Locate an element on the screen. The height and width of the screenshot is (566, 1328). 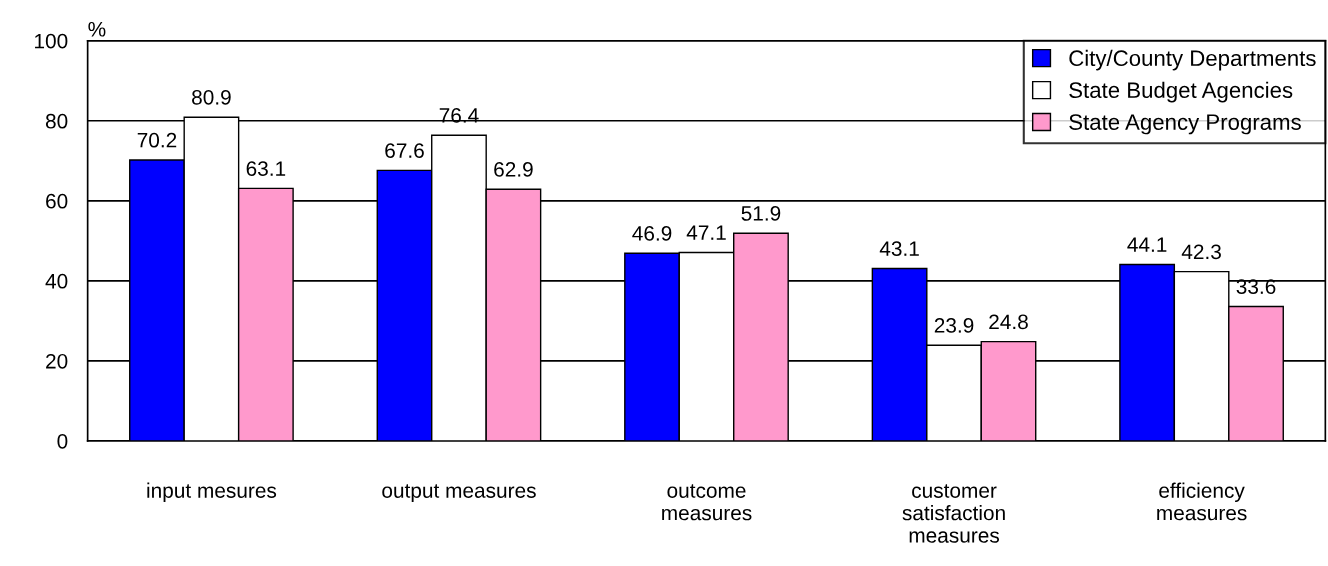
data-label: 70.2 is located at coordinates (157, 140).